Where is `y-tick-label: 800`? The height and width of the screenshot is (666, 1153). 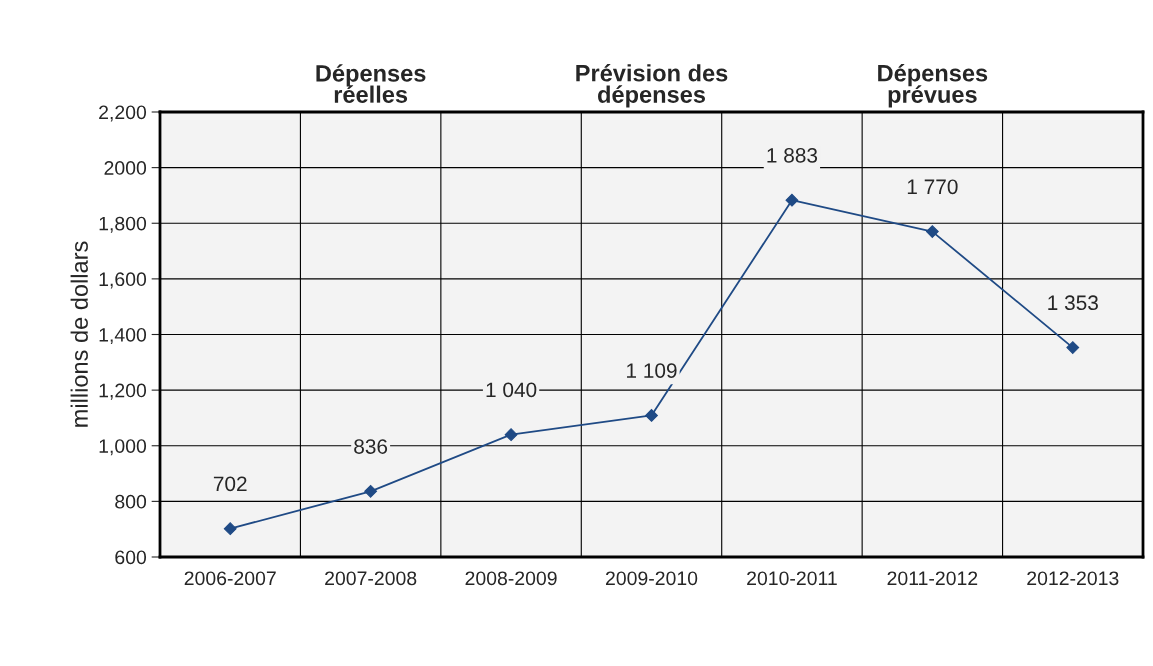 y-tick-label: 800 is located at coordinates (131, 501).